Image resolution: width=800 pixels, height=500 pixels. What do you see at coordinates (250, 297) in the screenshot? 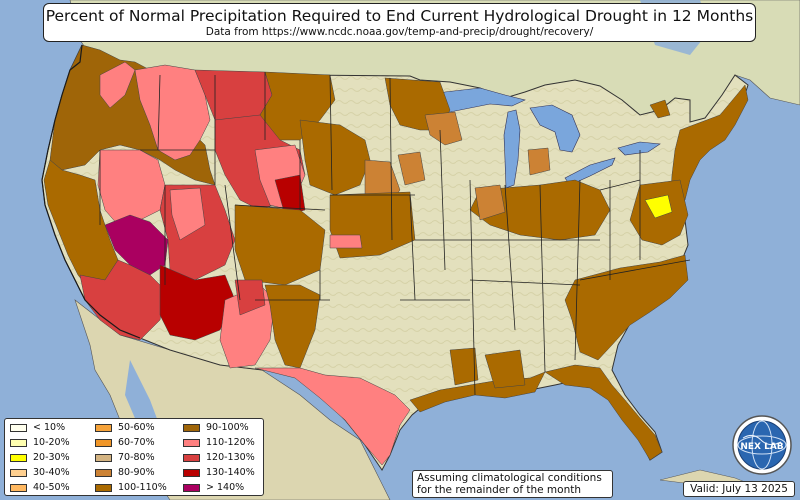
I see `region-nm-red` at bounding box center [250, 297].